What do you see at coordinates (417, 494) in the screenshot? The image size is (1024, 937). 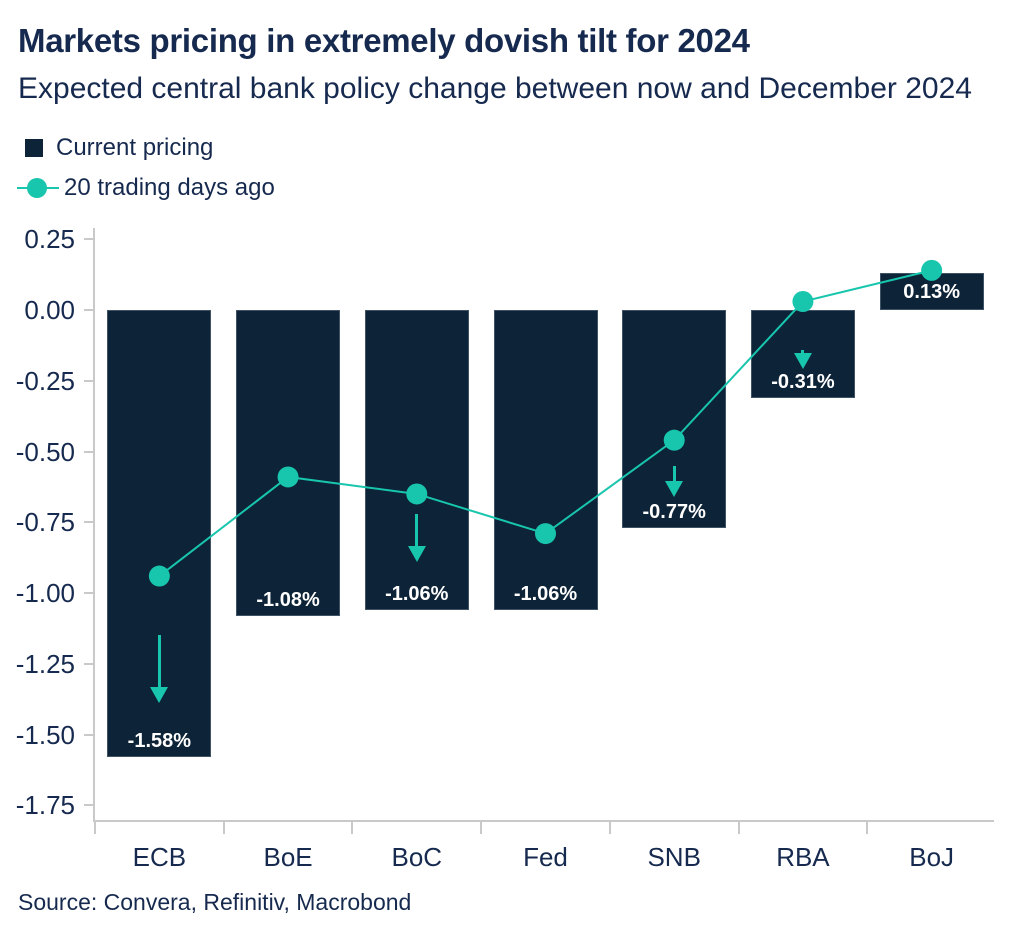 I see `line-point-BoC` at bounding box center [417, 494].